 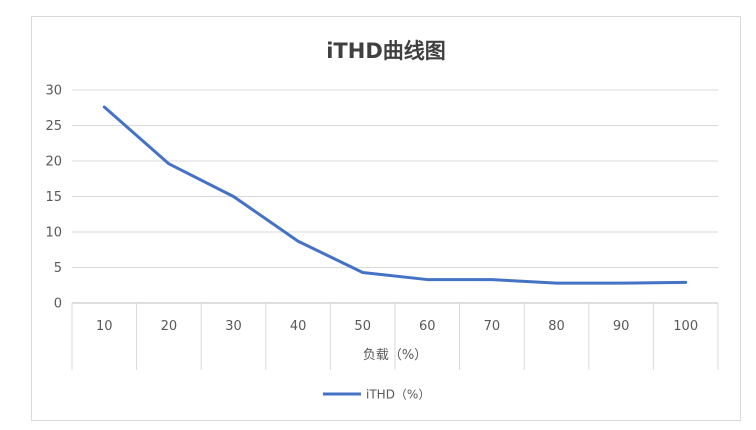 I want to click on x-tick-label: 30, so click(x=233, y=326).